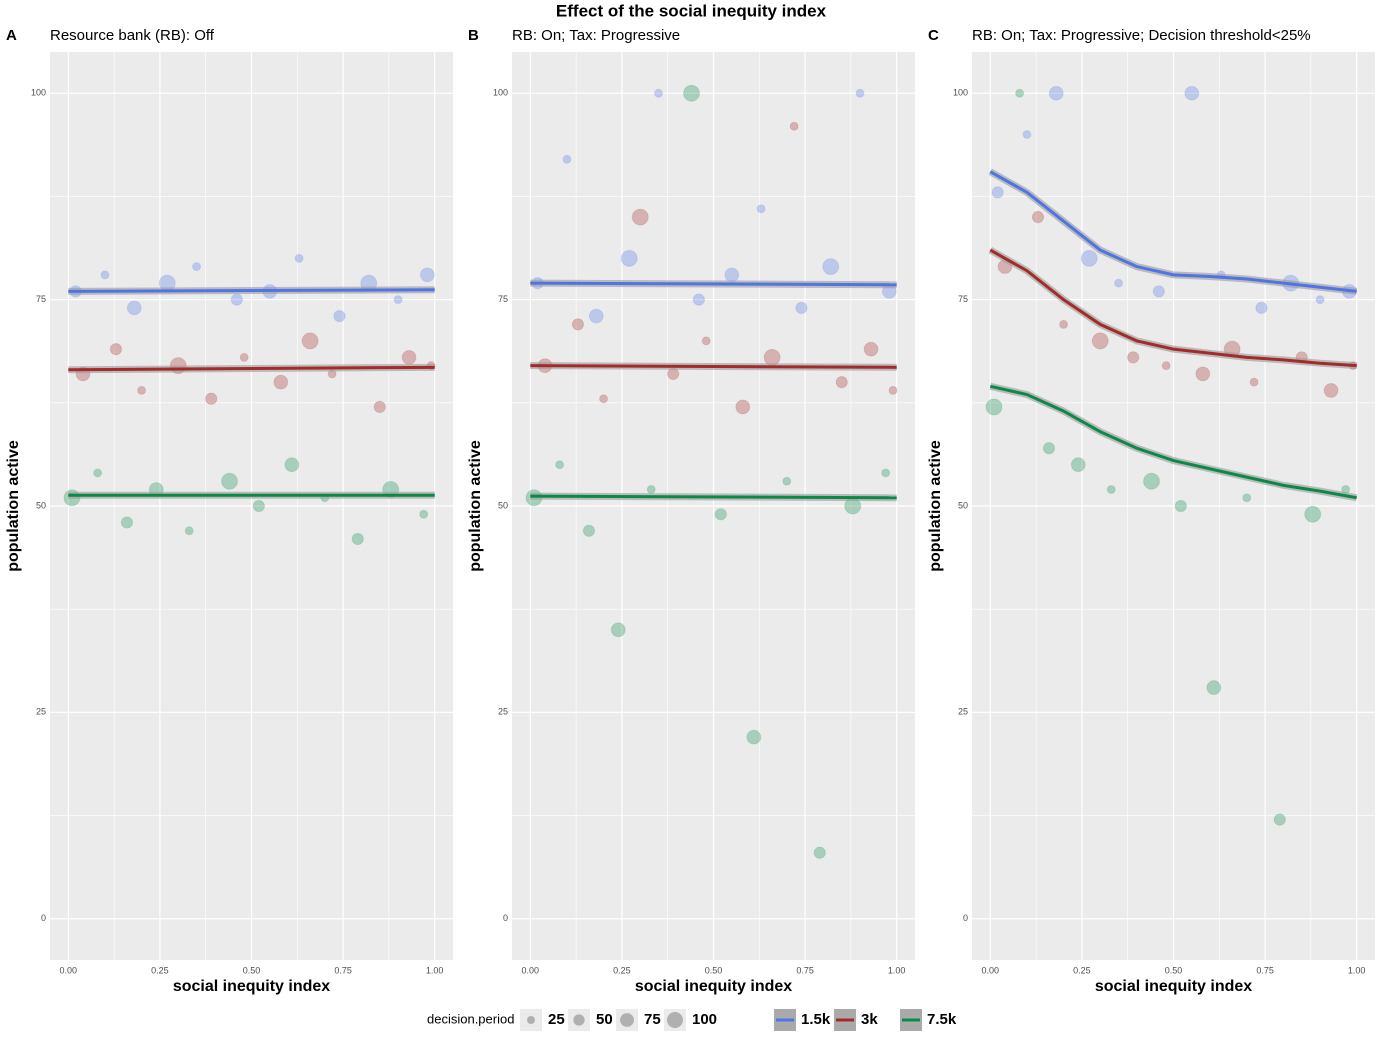 This screenshot has height=1037, width=1383. Describe the element at coordinates (704, 1019) in the screenshot. I see `legend-label: 100` at that location.